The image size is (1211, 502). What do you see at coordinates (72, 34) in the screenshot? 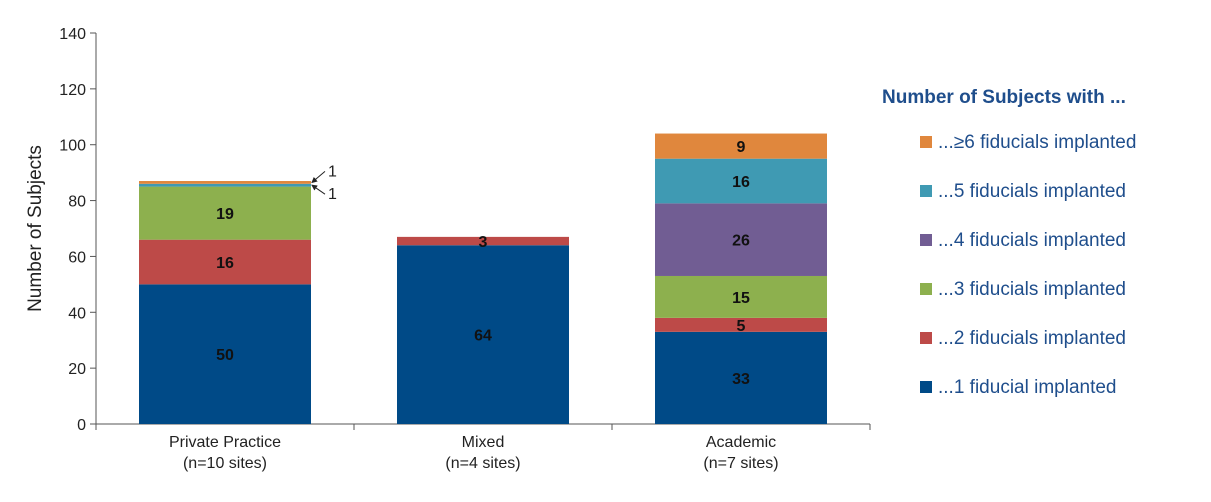
I see `y-tick-label: 140` at bounding box center [72, 34].